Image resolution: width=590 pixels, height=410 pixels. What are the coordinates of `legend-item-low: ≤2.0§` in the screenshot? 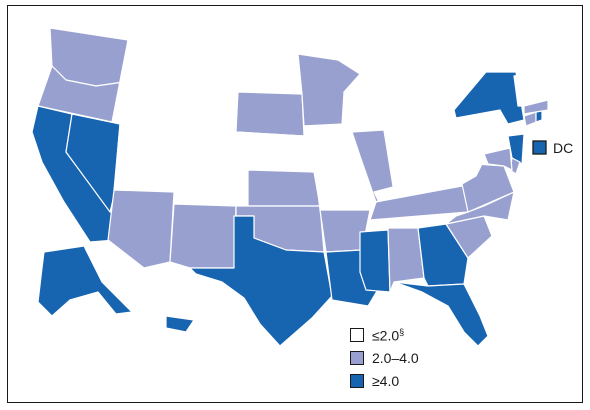 It's located at (377, 335).